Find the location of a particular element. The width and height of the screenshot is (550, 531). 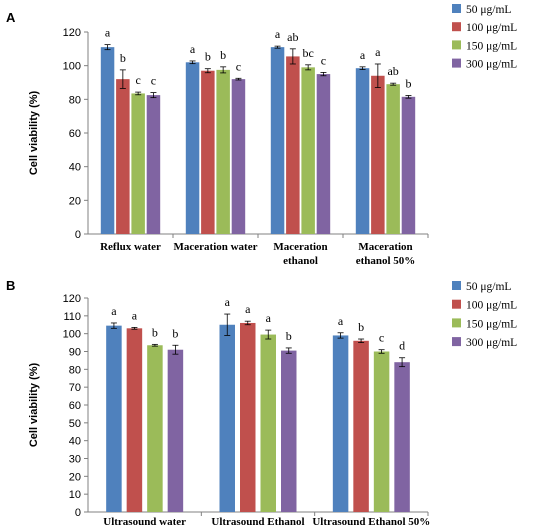

x-category-label: Maceration water is located at coordinates (216, 247).